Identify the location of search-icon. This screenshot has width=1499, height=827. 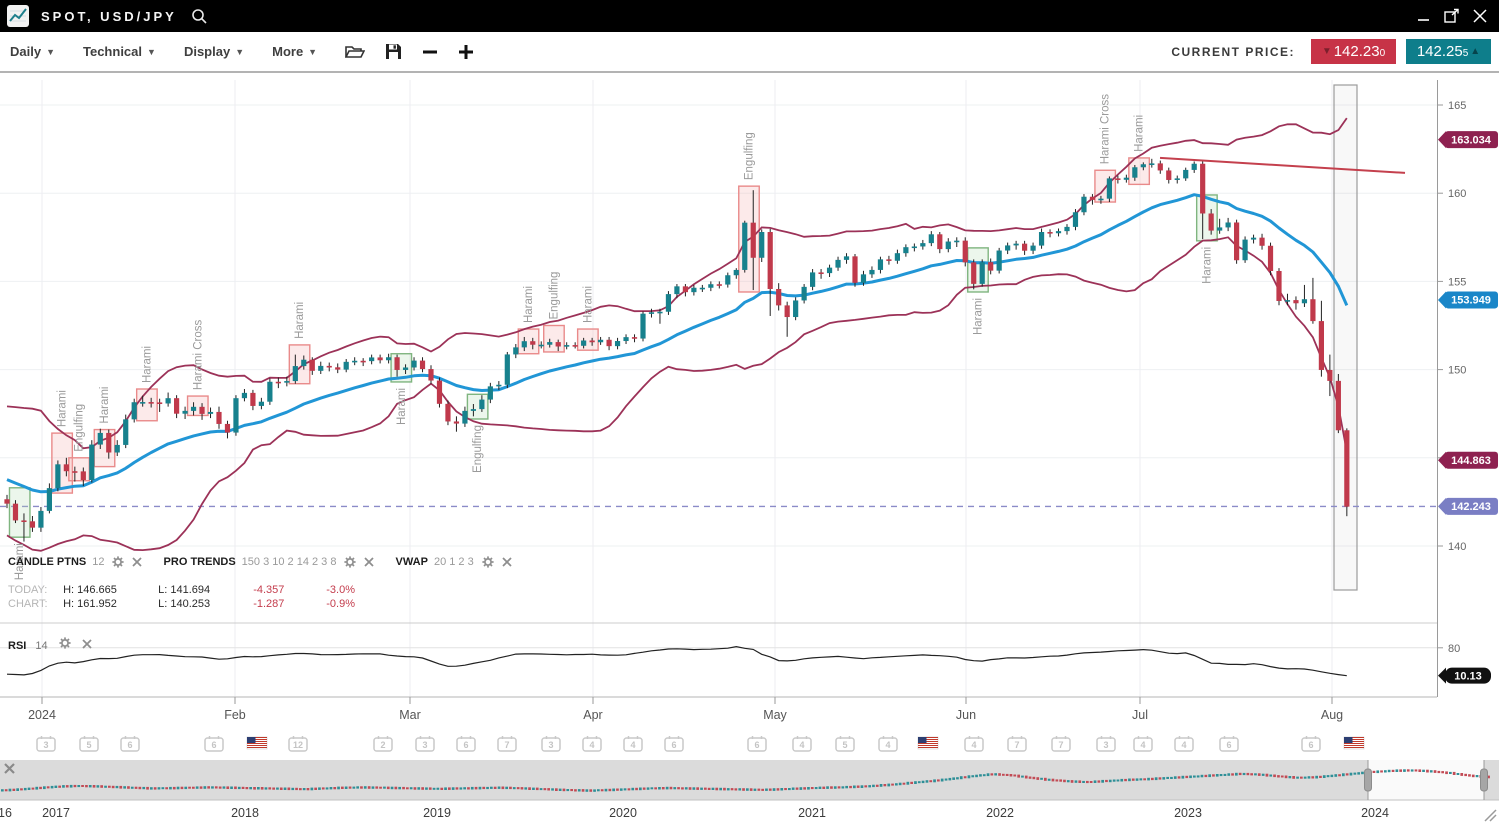
(199, 16).